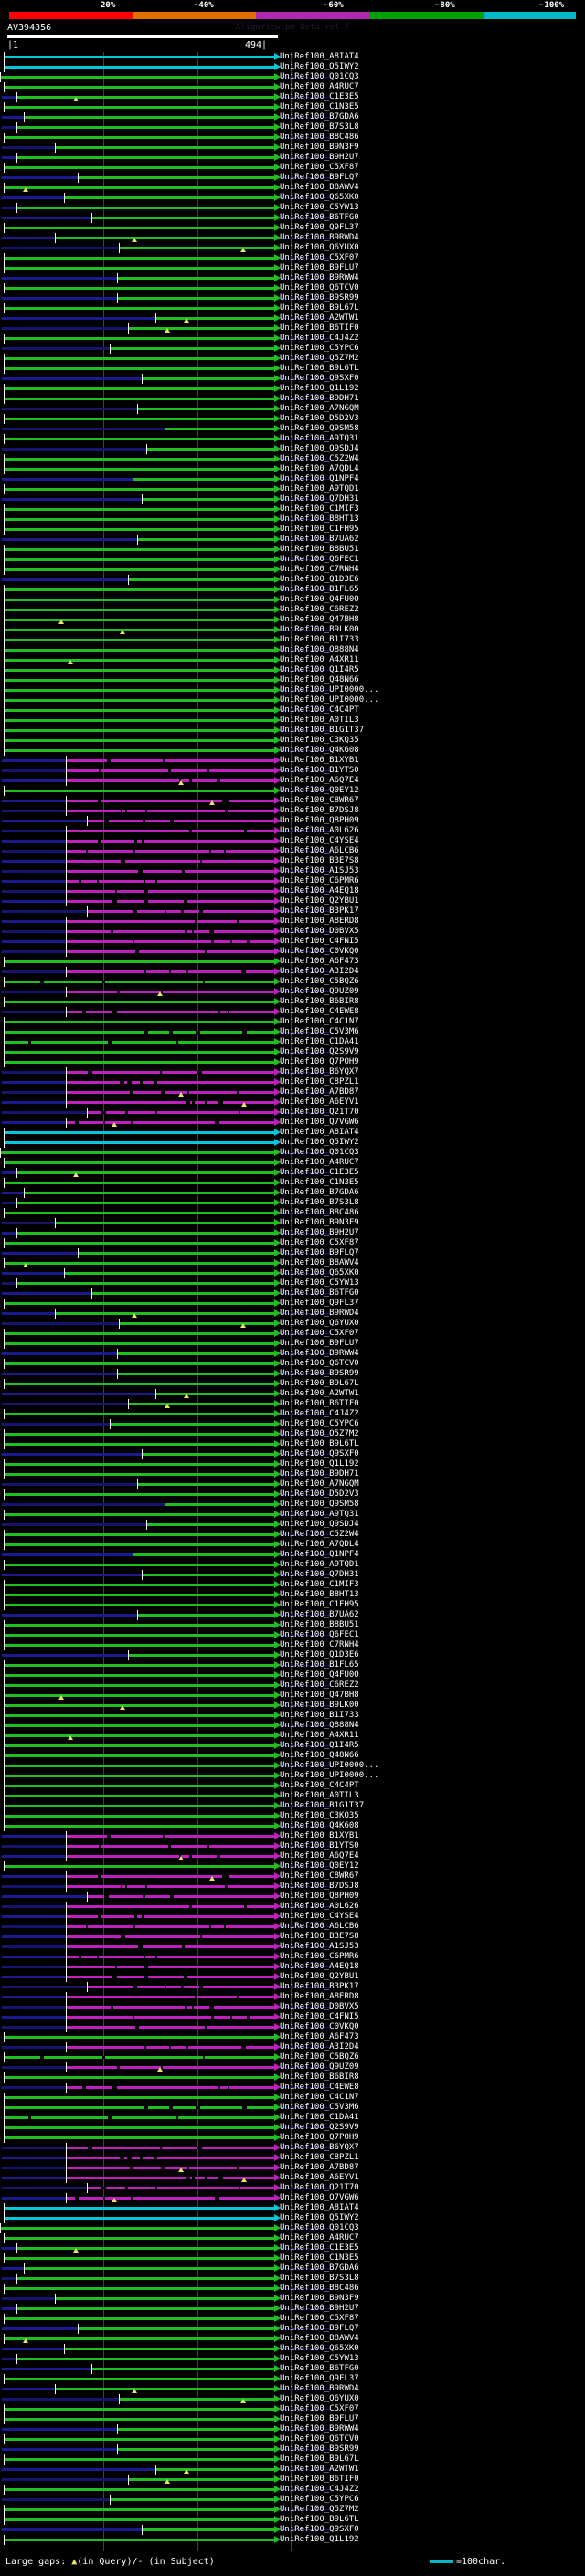  I want to click on alignment-row: UniRef100_Q6YUX0, so click(293, 1324).